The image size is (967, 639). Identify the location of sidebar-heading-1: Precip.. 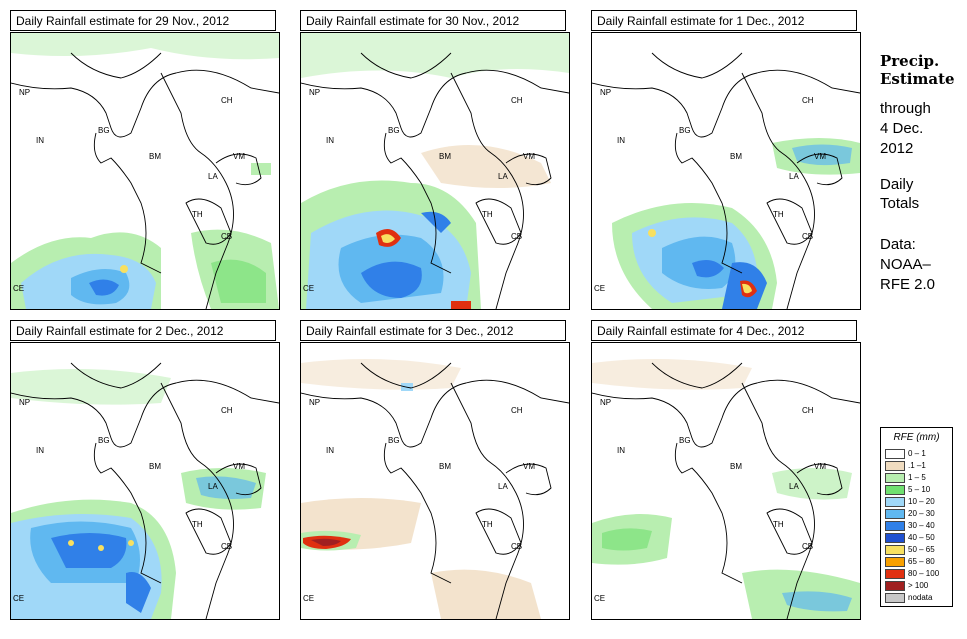
(910, 61).